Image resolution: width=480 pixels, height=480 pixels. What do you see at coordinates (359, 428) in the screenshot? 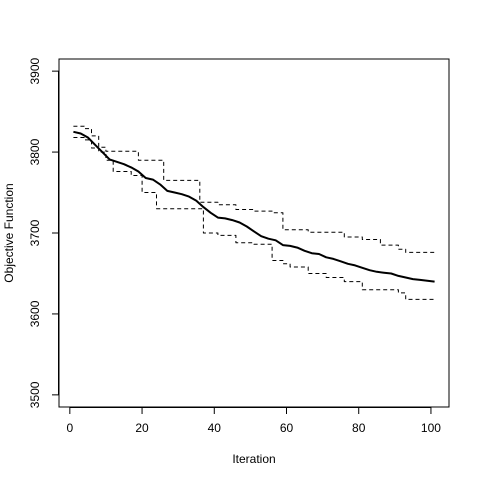
I see `x-tick-label: 80` at bounding box center [359, 428].